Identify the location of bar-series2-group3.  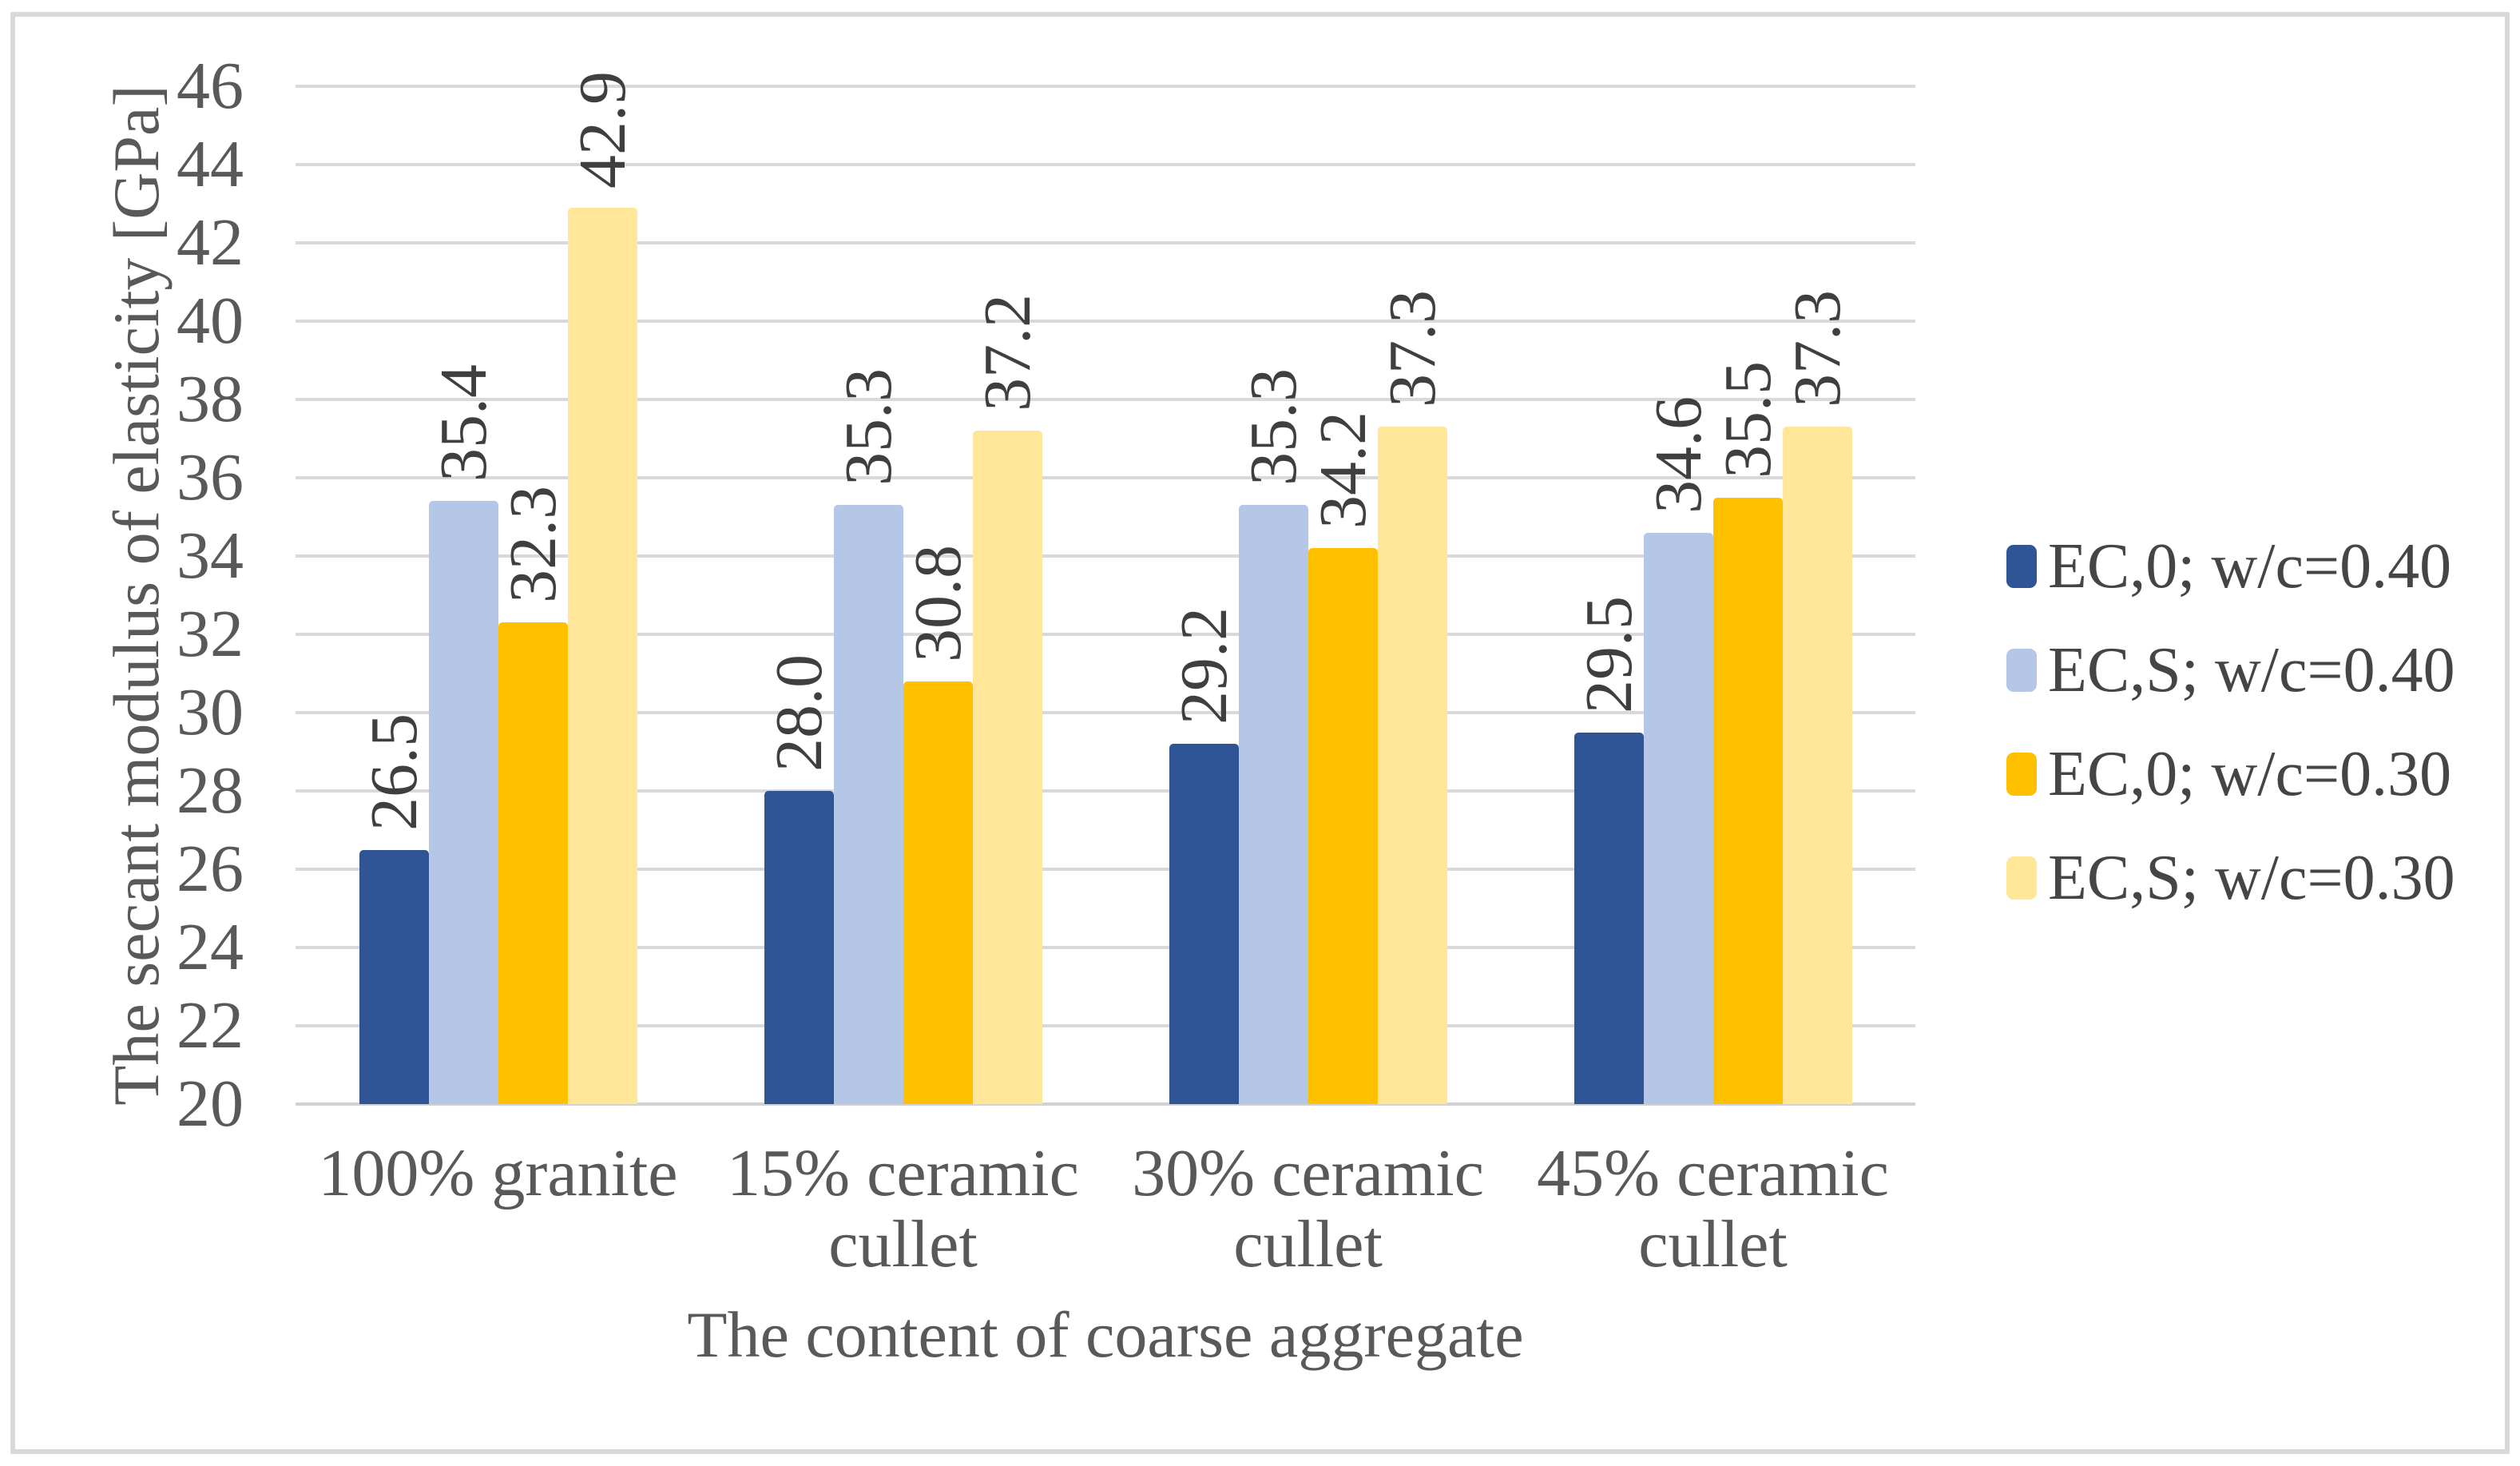
(1273, 804).